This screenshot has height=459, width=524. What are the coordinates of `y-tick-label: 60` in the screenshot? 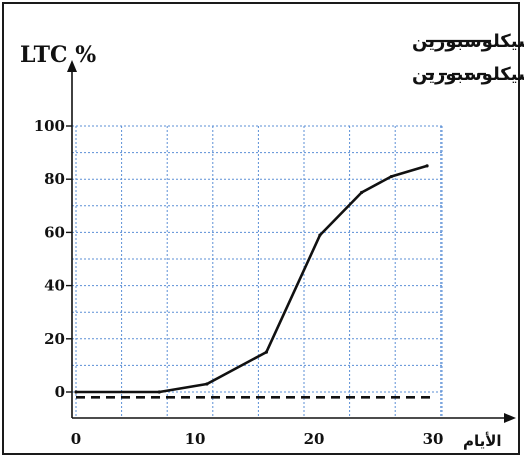 It's located at (54, 232).